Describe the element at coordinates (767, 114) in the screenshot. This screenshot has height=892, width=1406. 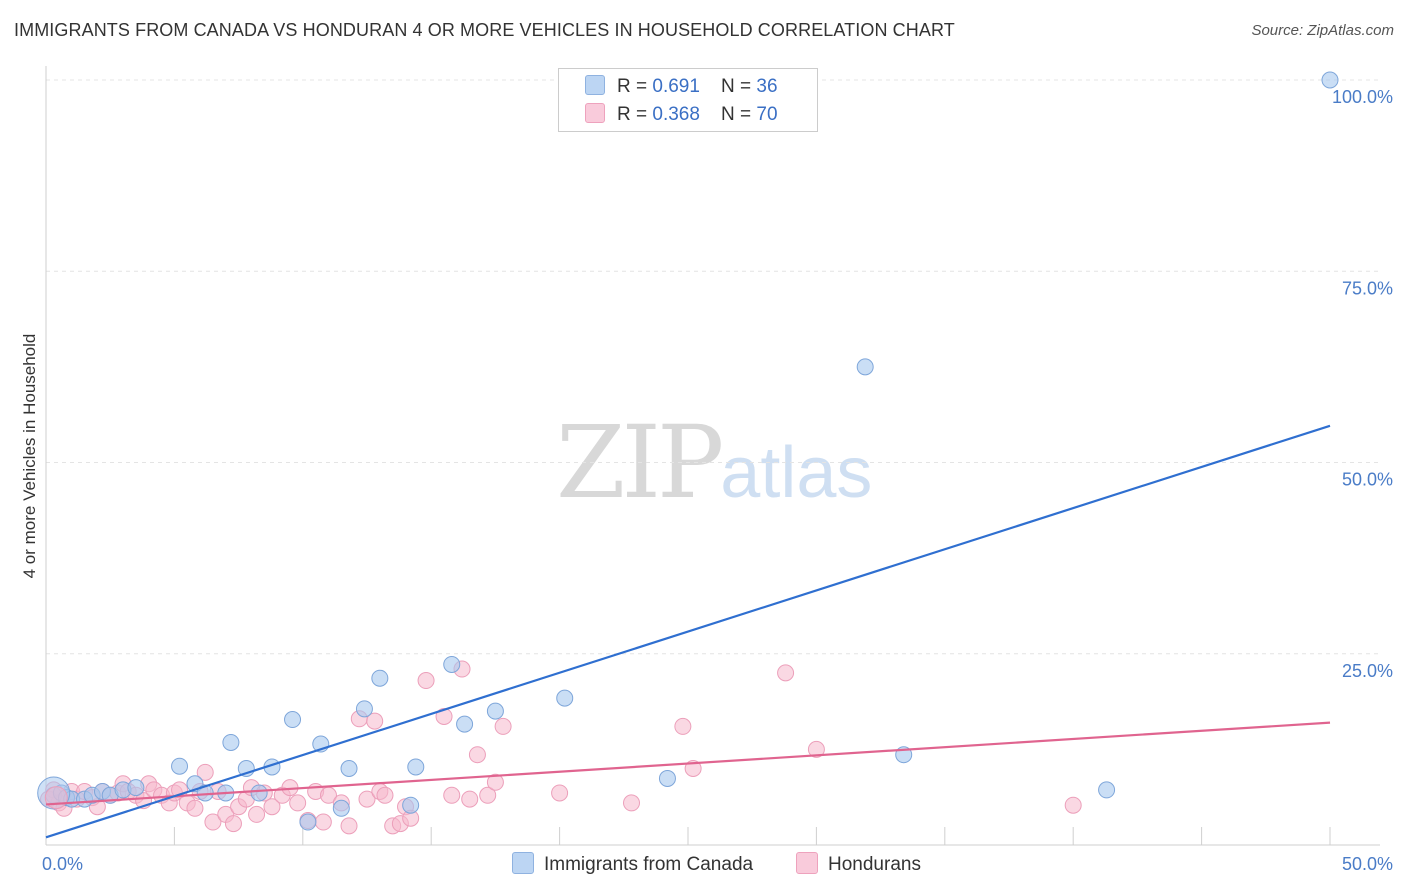
I see `legend-n-value-hondurans: 70` at that location.